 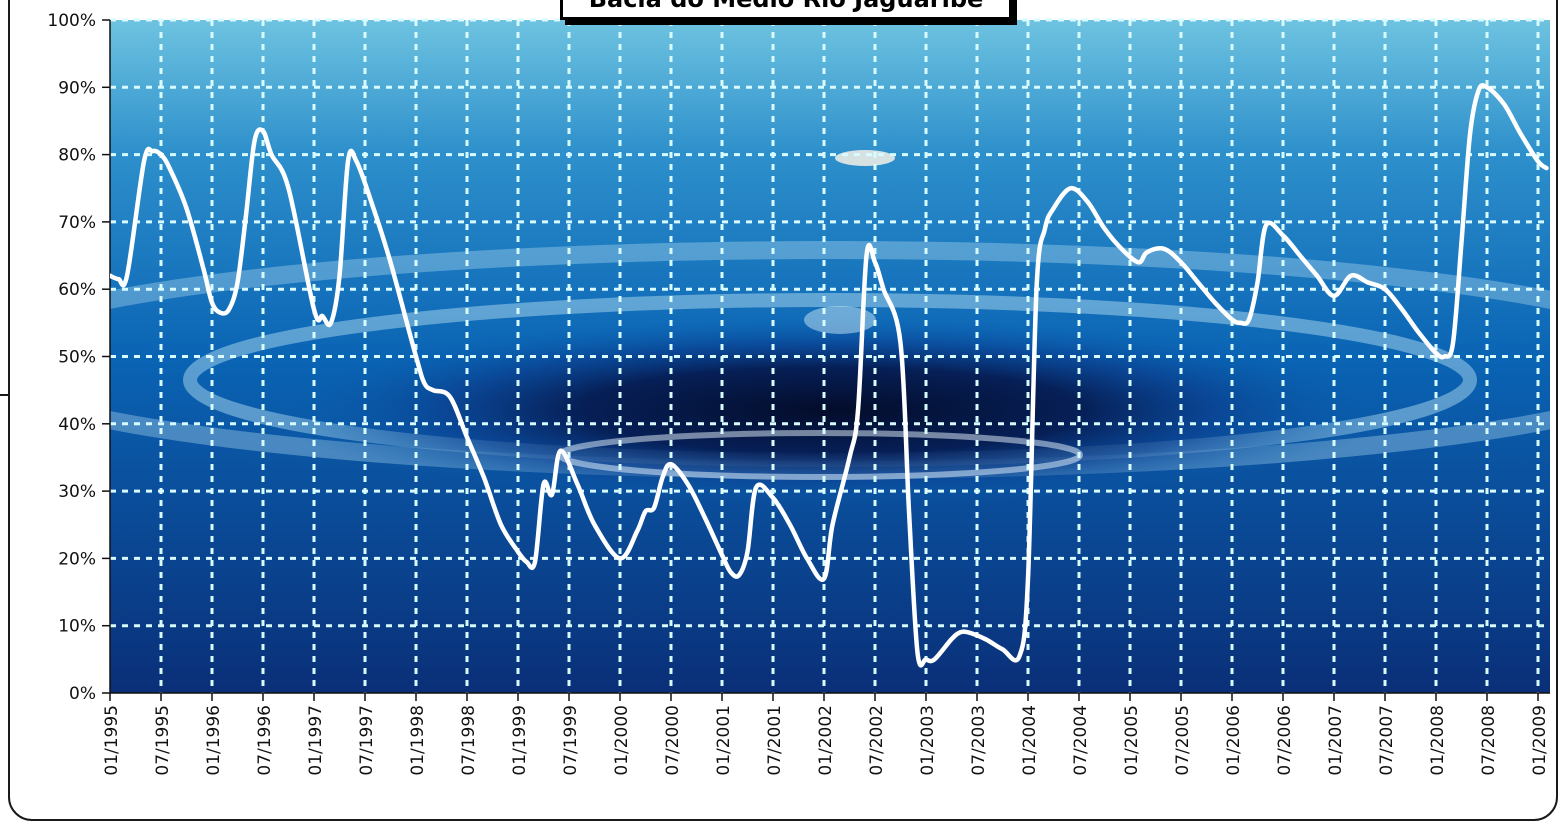 I want to click on y-tick-label: 90%, so click(x=77, y=88).